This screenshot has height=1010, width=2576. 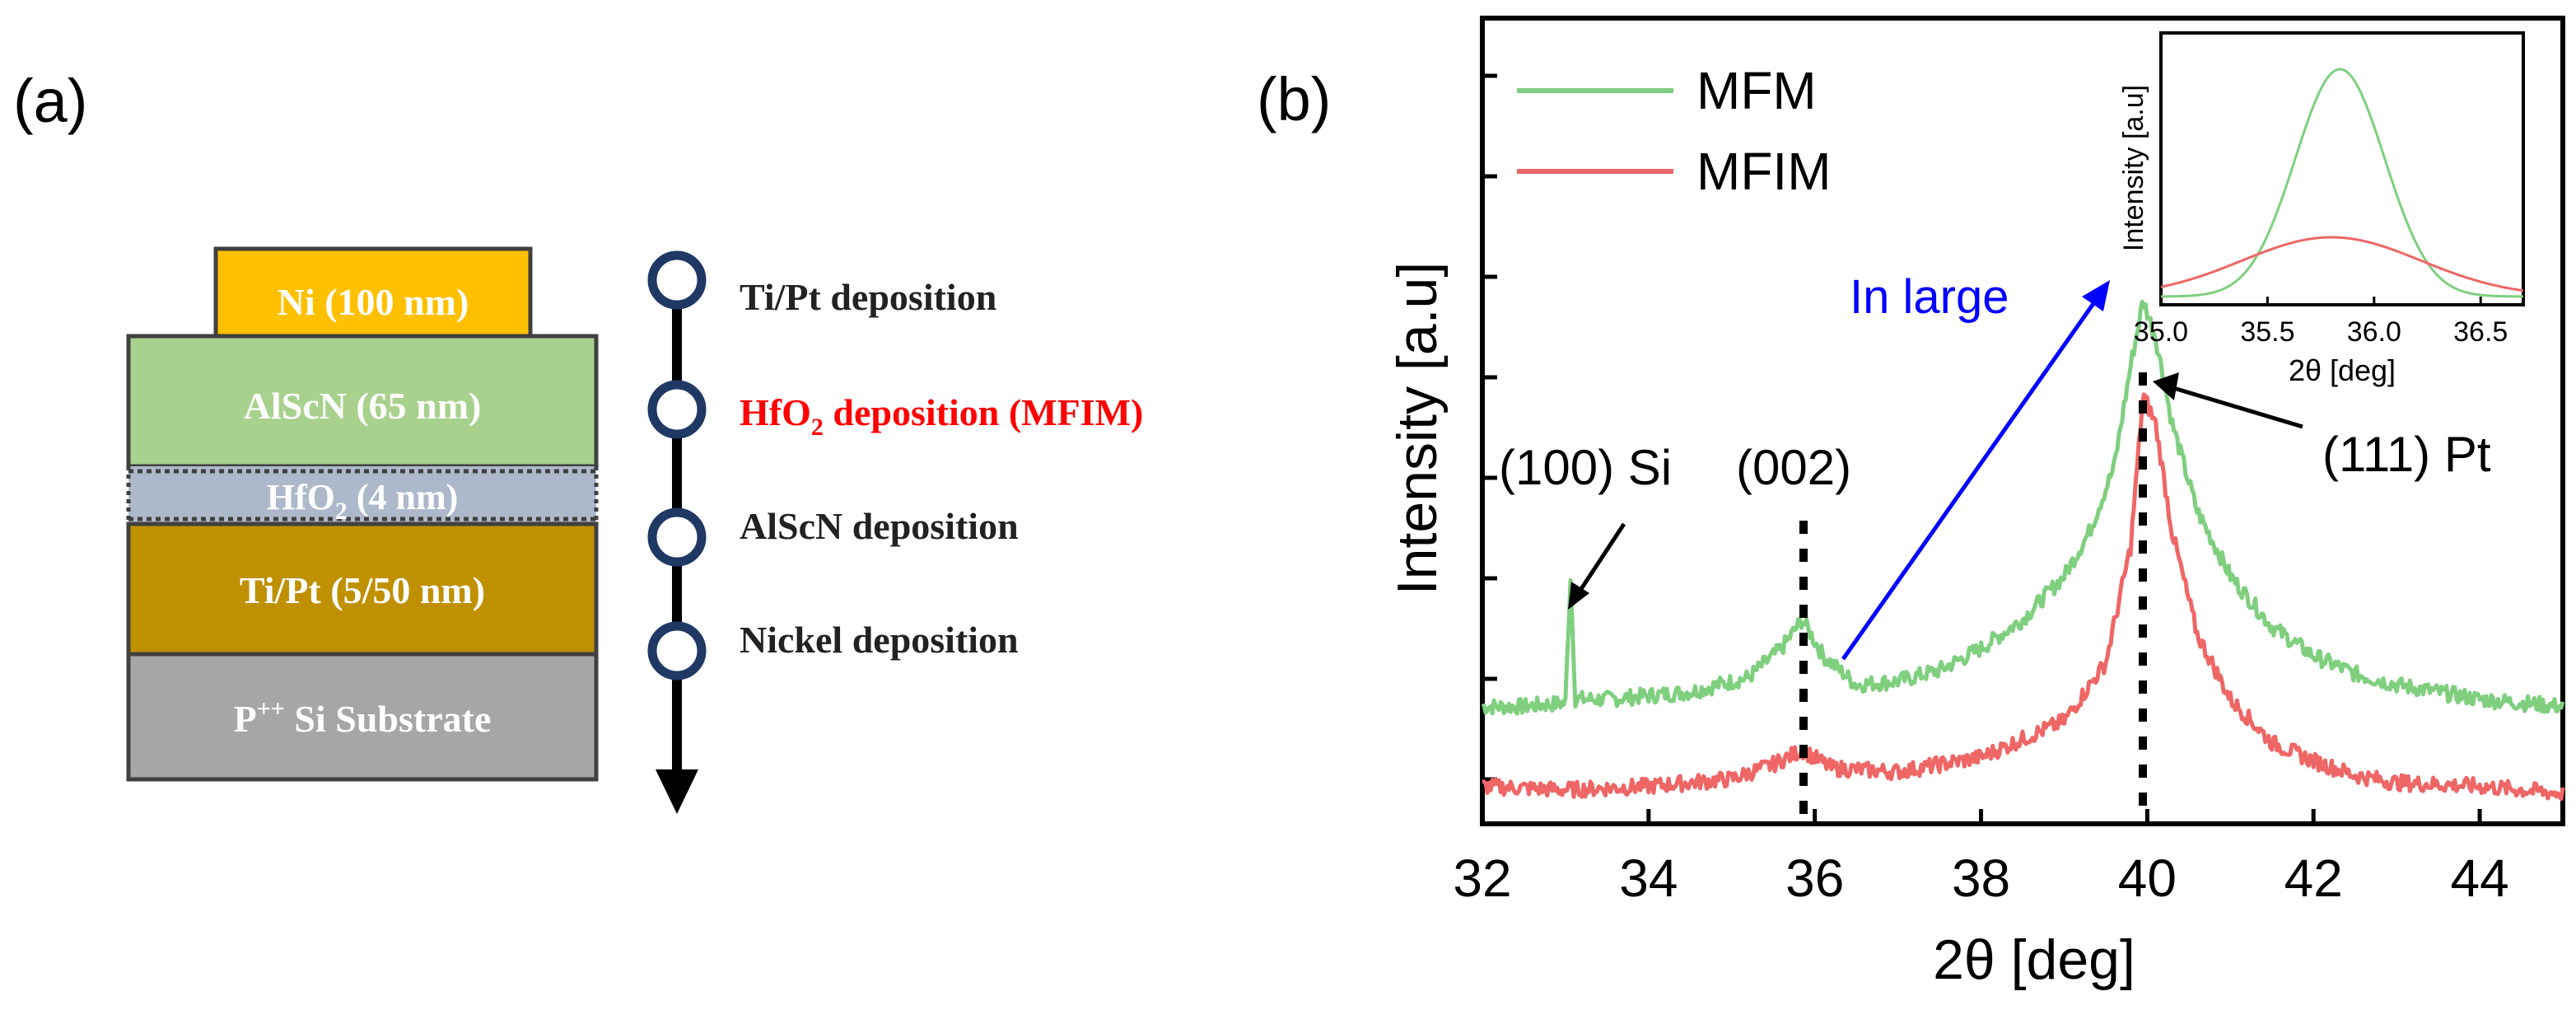 What do you see at coordinates (1793, 467) in the screenshot?
I see `annotation-002: (002)` at bounding box center [1793, 467].